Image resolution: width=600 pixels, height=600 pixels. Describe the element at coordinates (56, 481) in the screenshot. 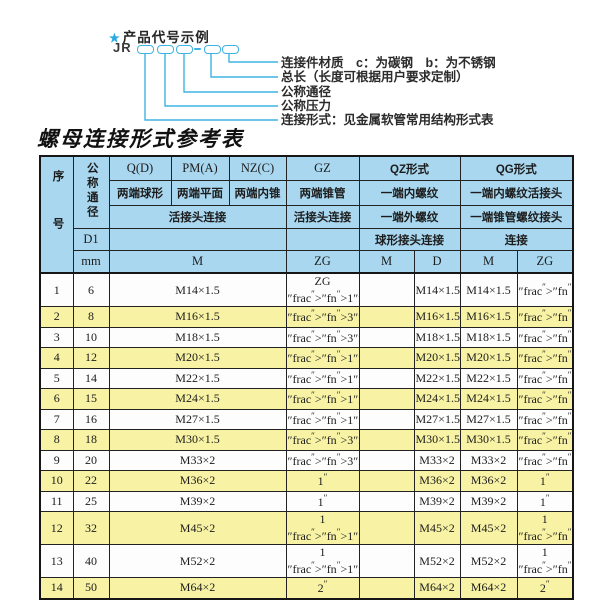

I see `cell-seq: 10` at that location.